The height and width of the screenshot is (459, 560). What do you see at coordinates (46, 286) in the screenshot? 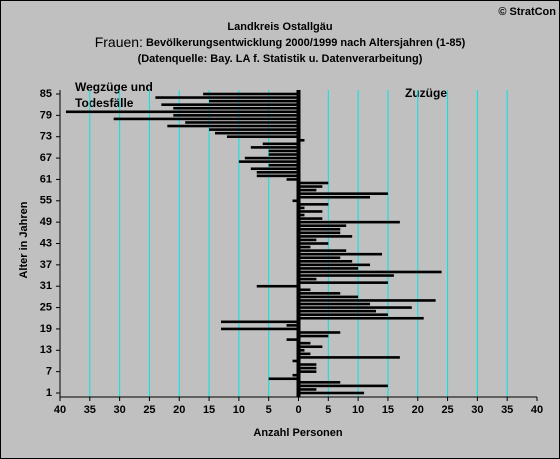
I see `y-tick-label: 31` at bounding box center [46, 286].